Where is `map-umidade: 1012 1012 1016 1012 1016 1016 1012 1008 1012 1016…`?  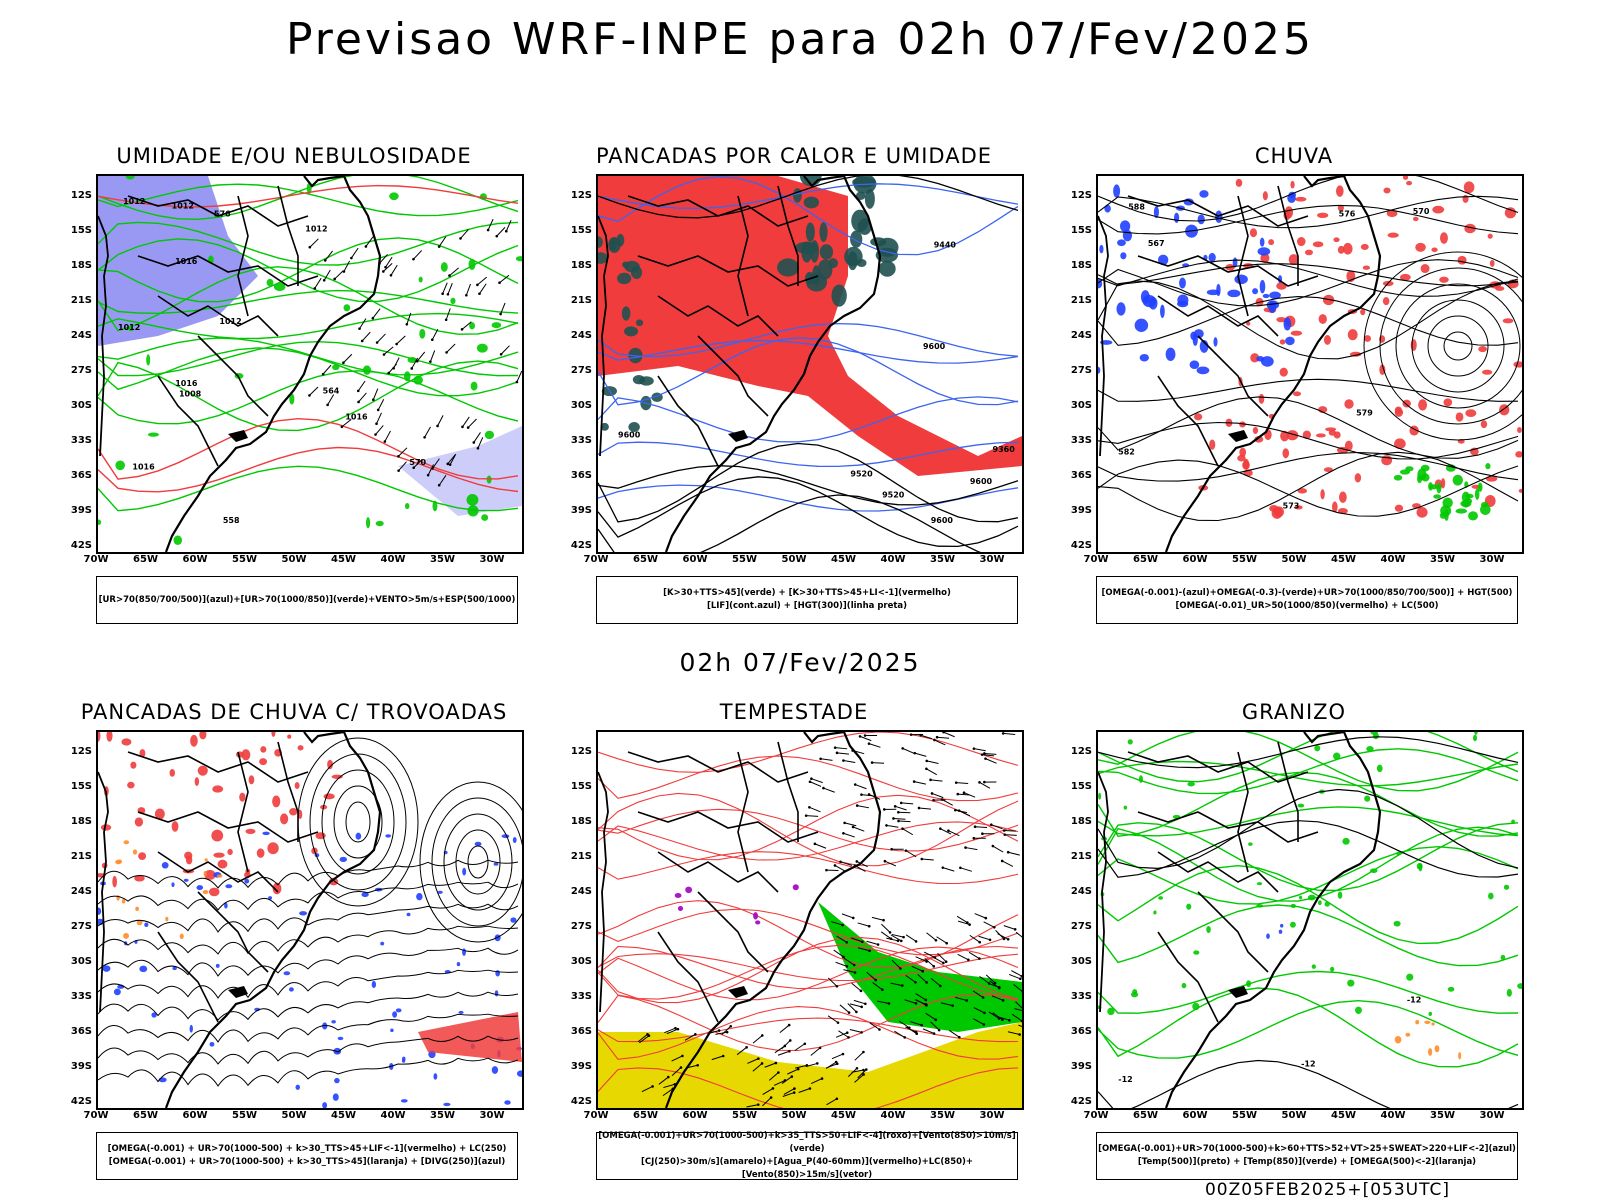
map-umidade: 1012 1012 1016 1012 1016 1016 1012 1008 1012 1016… is located at coordinates (310, 364).